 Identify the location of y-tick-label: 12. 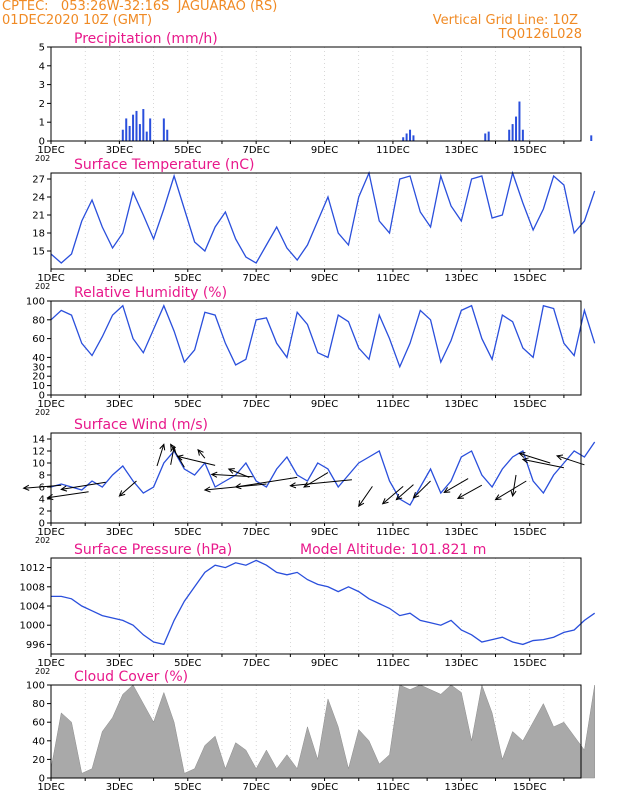
(38, 452).